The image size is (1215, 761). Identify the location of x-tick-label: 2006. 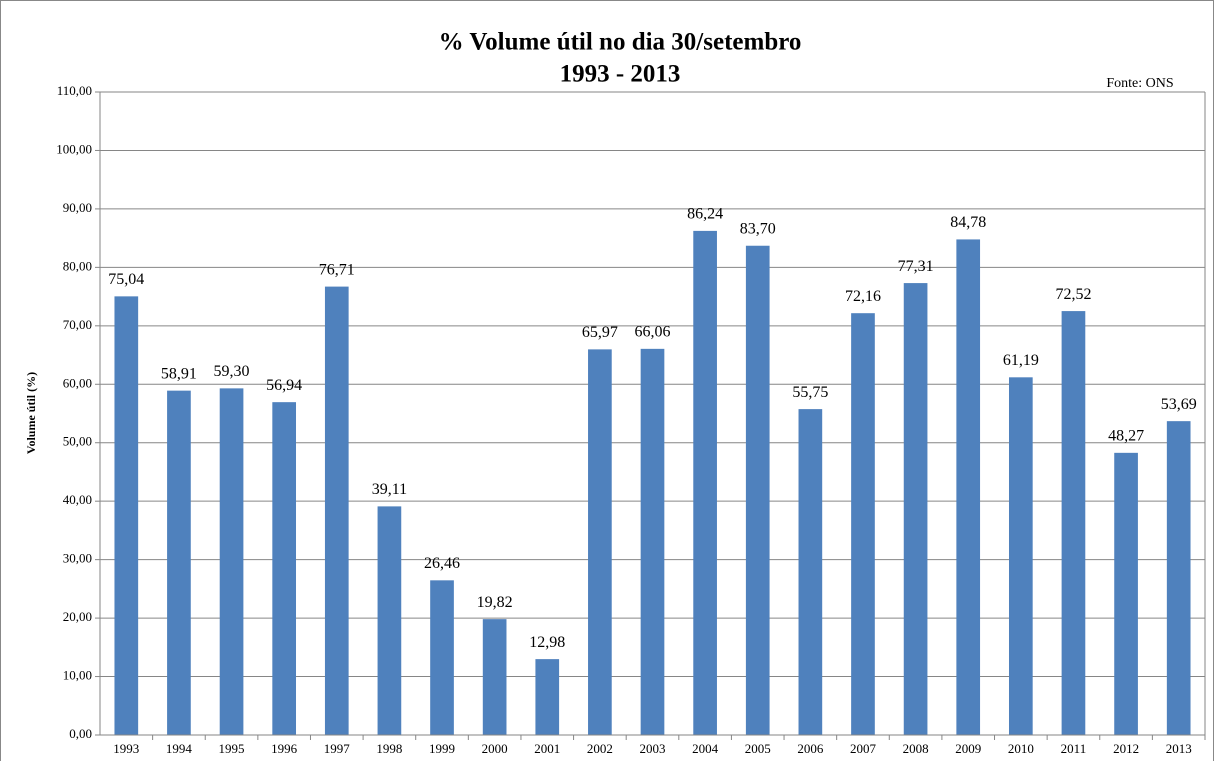
(810, 748).